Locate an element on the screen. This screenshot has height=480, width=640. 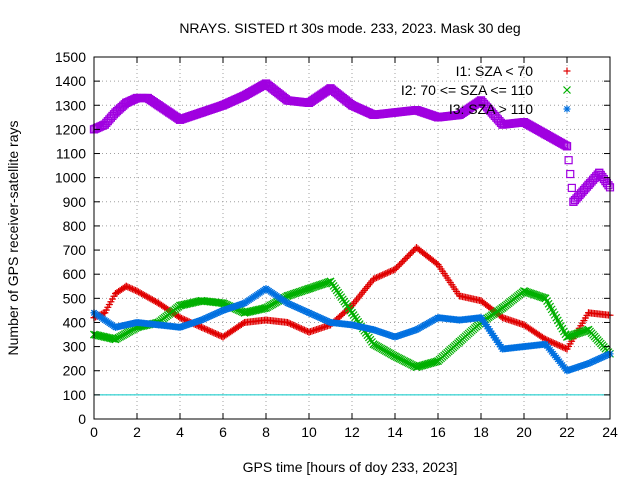
x-tick-label: 8 is located at coordinates (266, 432).